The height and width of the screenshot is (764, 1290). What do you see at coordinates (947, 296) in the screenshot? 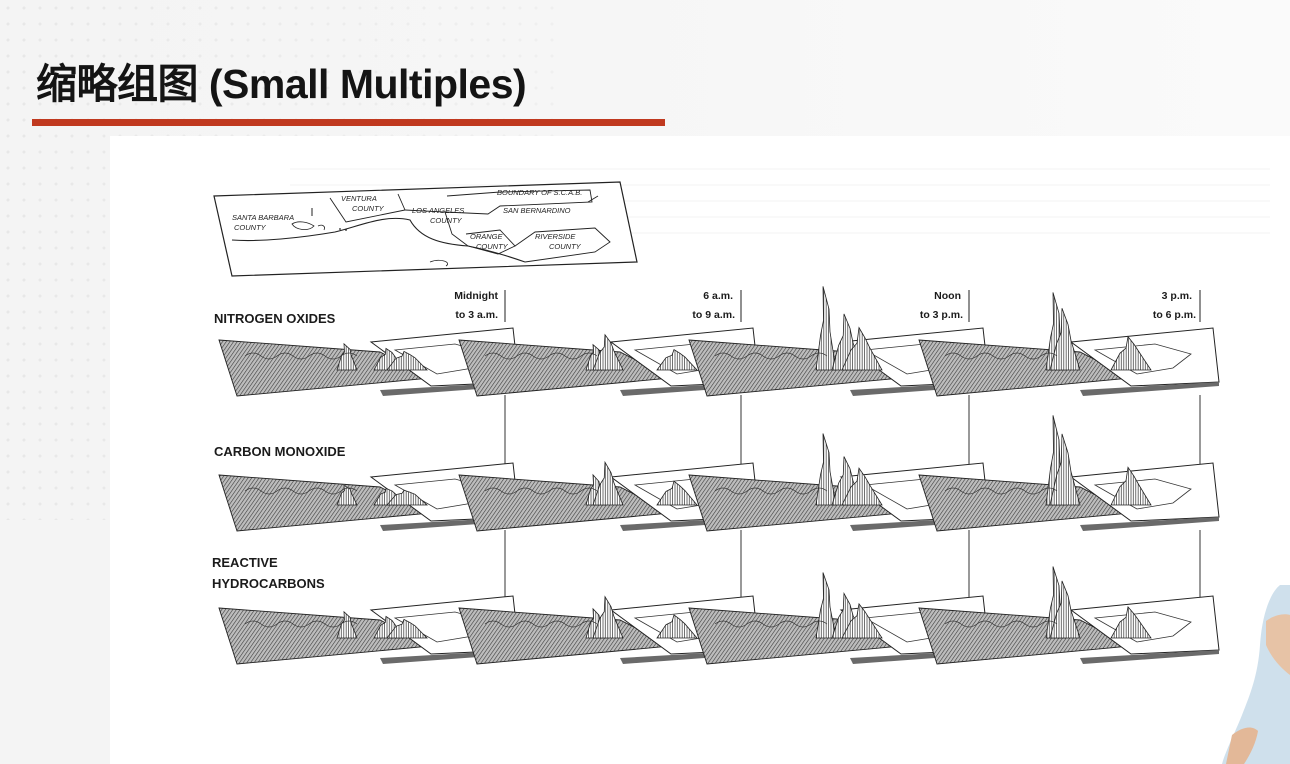
I see `svg-text: Noon` at bounding box center [947, 296].